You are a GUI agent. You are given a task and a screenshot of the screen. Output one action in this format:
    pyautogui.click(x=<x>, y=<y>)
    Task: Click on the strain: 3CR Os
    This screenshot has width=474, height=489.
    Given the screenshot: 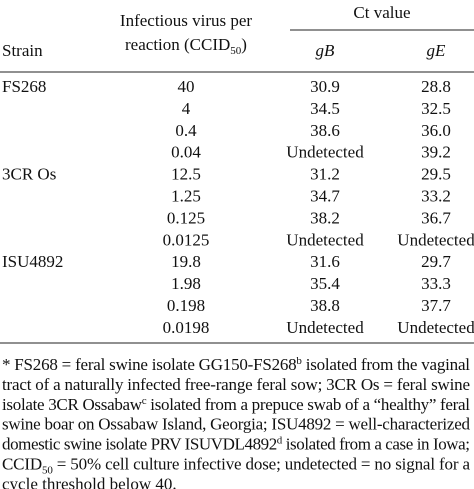 What is the action you would take?
    pyautogui.click(x=29, y=174)
    